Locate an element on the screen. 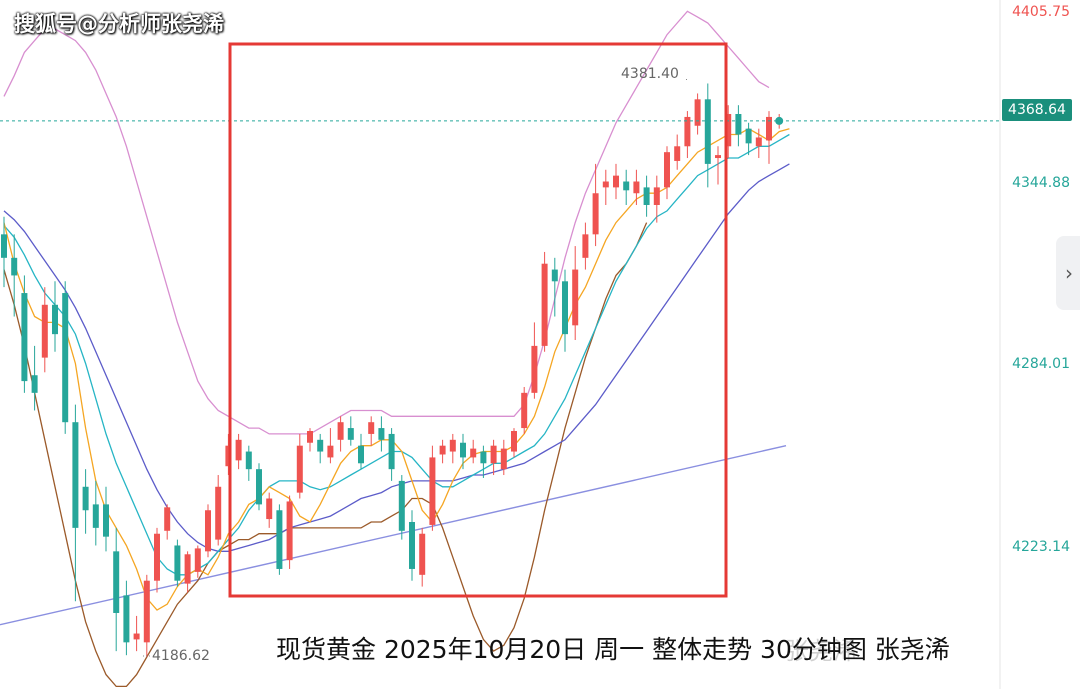  chart-caption: 现货黄金 2025年10月20日 周一 整体走势 30分钟图 张尧浠 is located at coordinates (613, 649).